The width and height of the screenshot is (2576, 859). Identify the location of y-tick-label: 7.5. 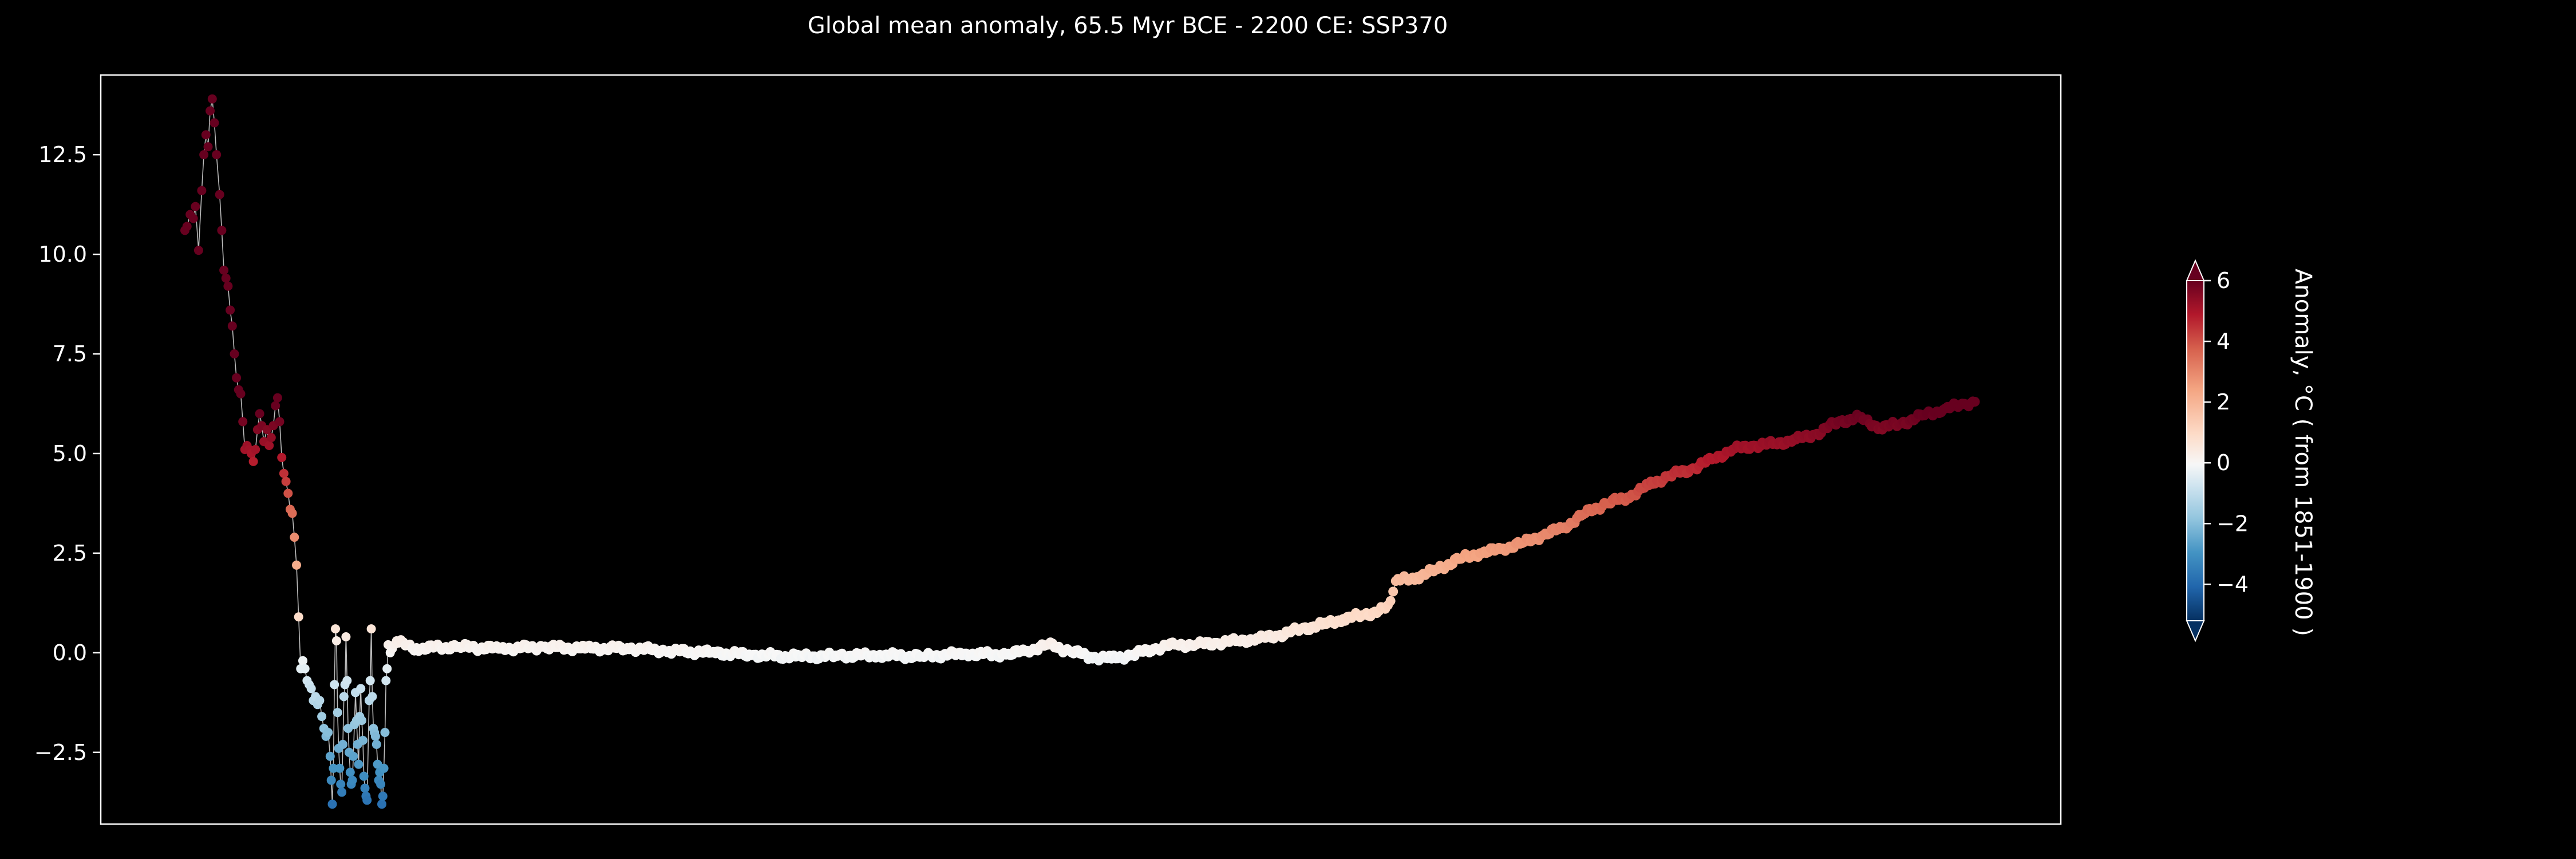
(70, 354).